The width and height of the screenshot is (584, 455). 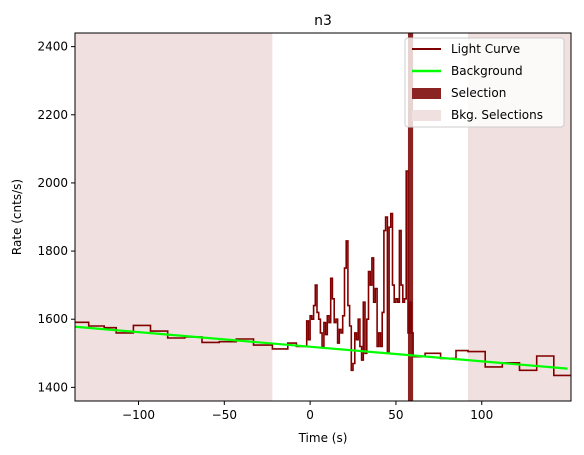 I want to click on x-tick-label: −50, so click(x=224, y=415).